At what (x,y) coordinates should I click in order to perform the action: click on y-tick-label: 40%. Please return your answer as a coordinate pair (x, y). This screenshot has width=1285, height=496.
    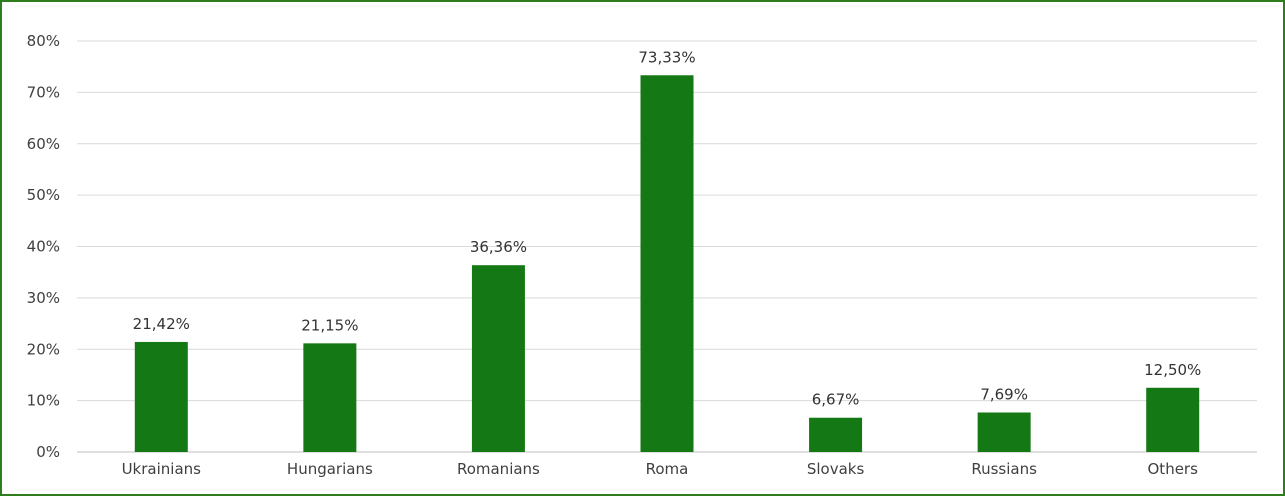
    Looking at the image, I should click on (43, 247).